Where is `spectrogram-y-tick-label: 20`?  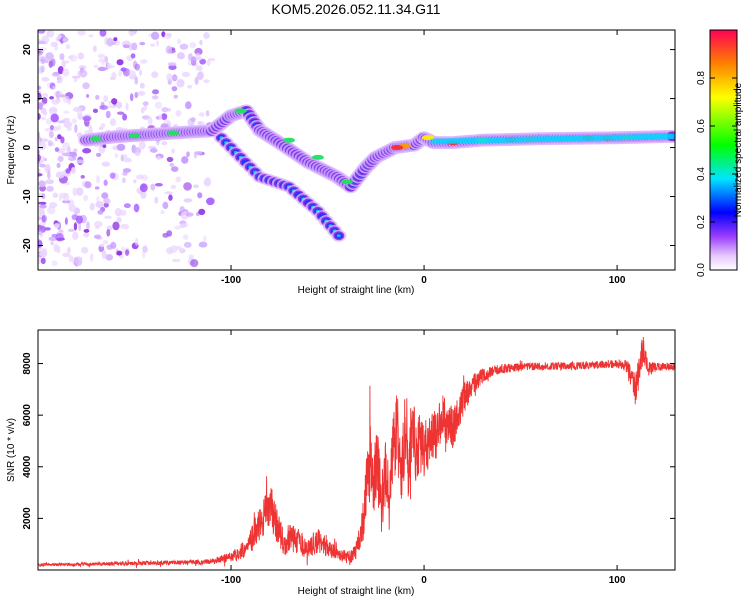
spectrogram-y-tick-label: 20 is located at coordinates (27, 50).